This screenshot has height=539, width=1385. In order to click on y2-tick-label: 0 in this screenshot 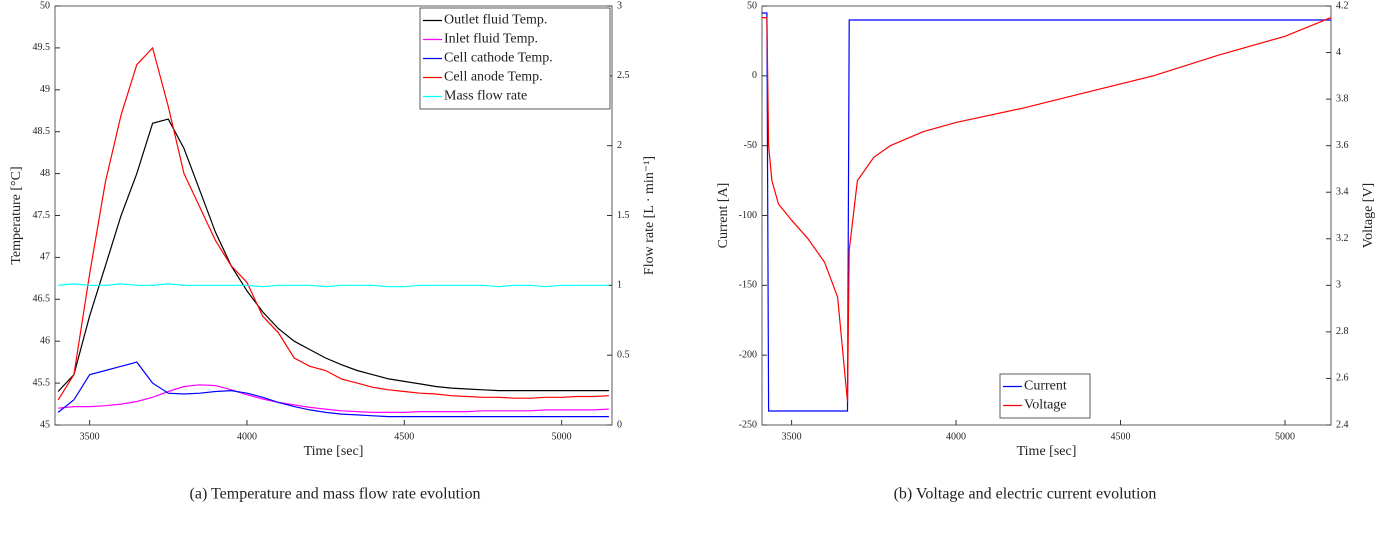, I will do `click(619, 424)`.